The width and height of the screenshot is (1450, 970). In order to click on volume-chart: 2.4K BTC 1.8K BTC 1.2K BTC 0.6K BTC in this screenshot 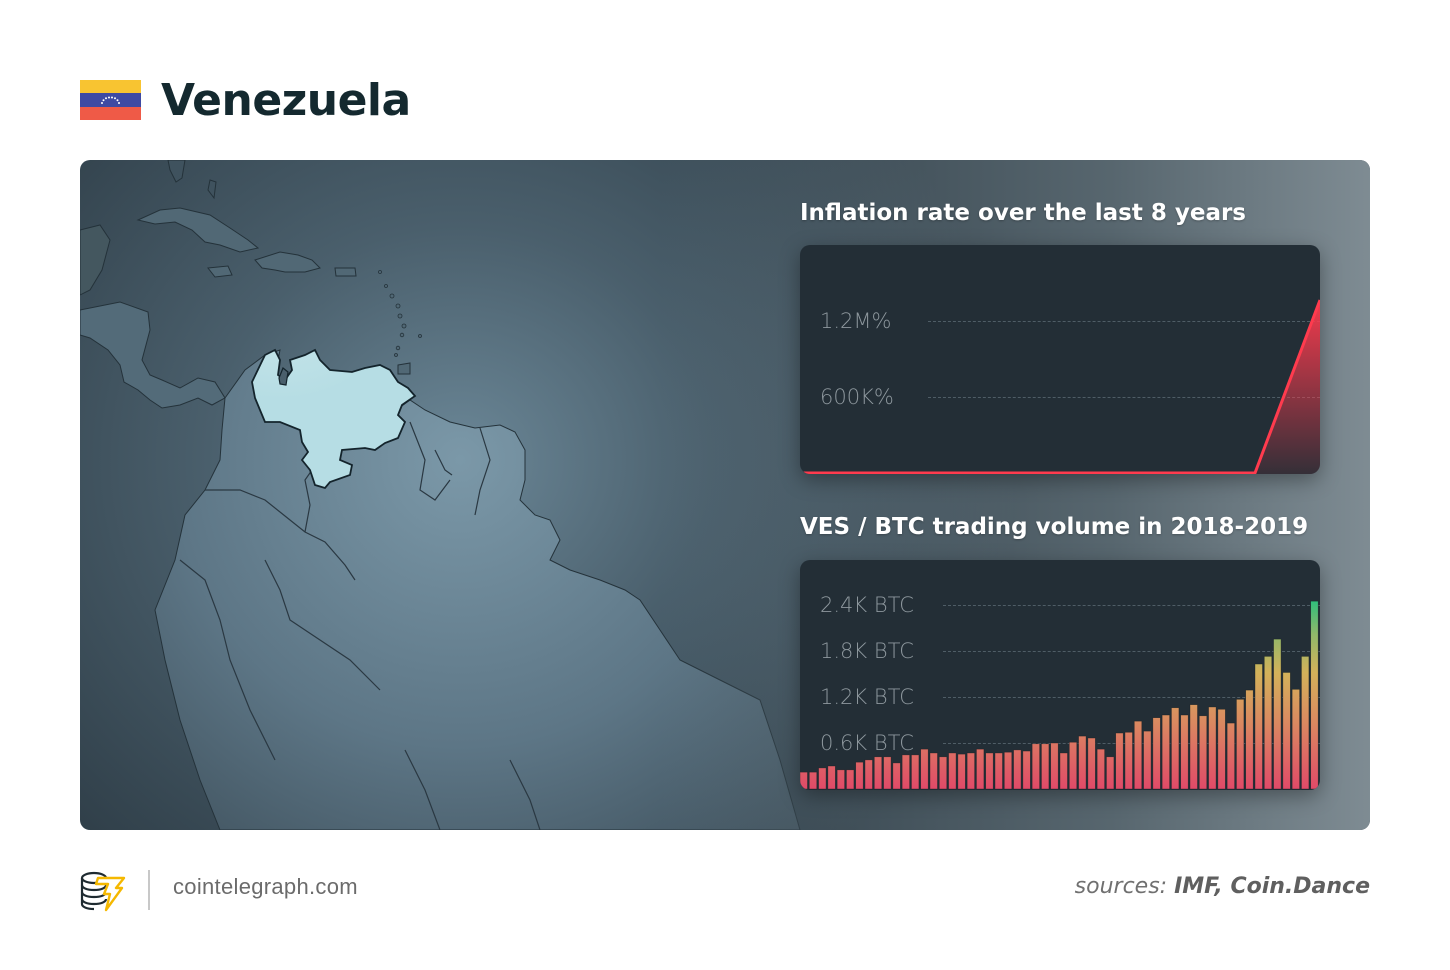, I will do `click(1060, 675)`.